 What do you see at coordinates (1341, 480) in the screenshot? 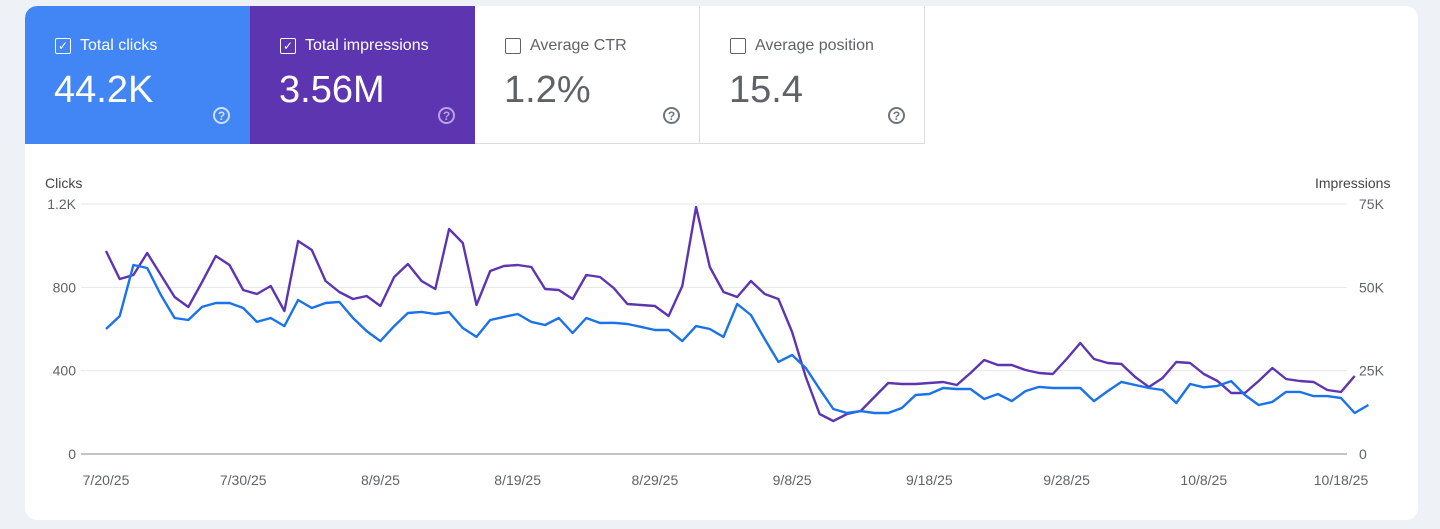
I see `x-tick-label: 10/18/25` at bounding box center [1341, 480].